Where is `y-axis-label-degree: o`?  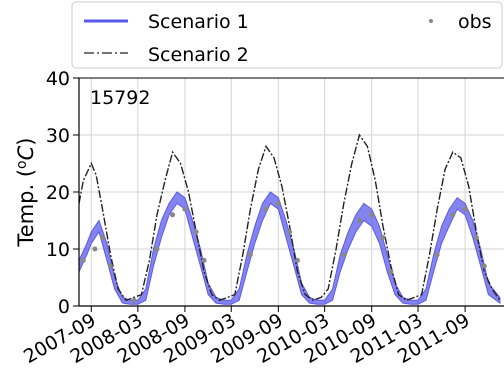
y-axis-label-degree: o is located at coordinates (22, 164).